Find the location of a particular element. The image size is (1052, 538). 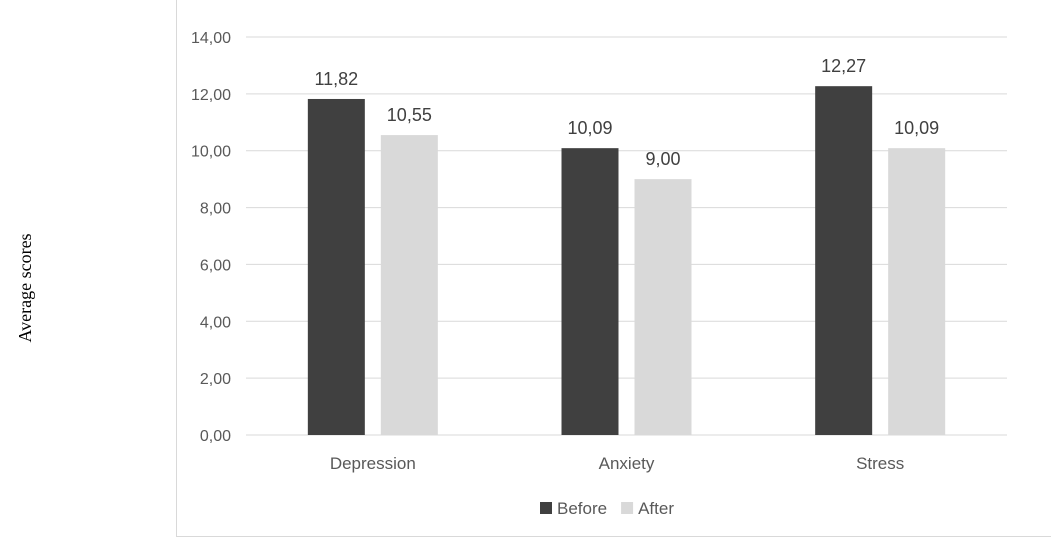

legend-swatch-after is located at coordinates (627, 508).